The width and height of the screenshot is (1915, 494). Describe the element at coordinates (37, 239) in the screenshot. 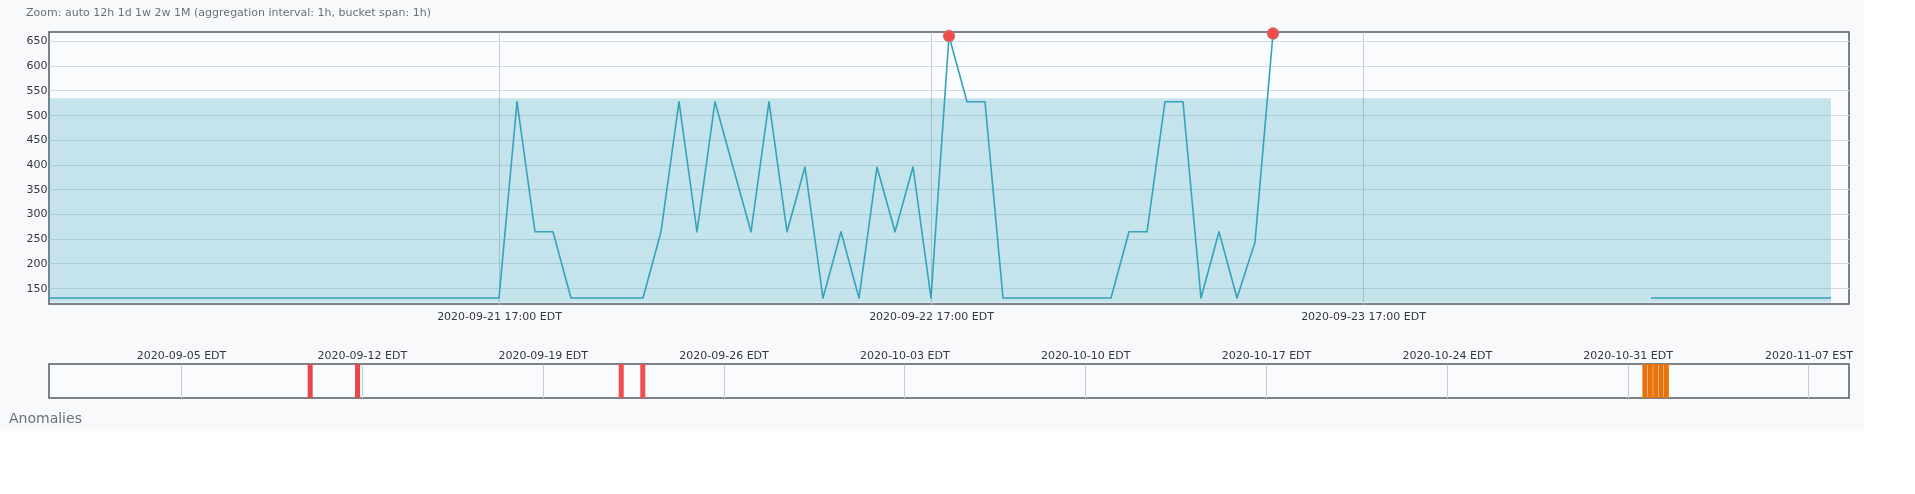

I see `y-tick-label: 250` at that location.